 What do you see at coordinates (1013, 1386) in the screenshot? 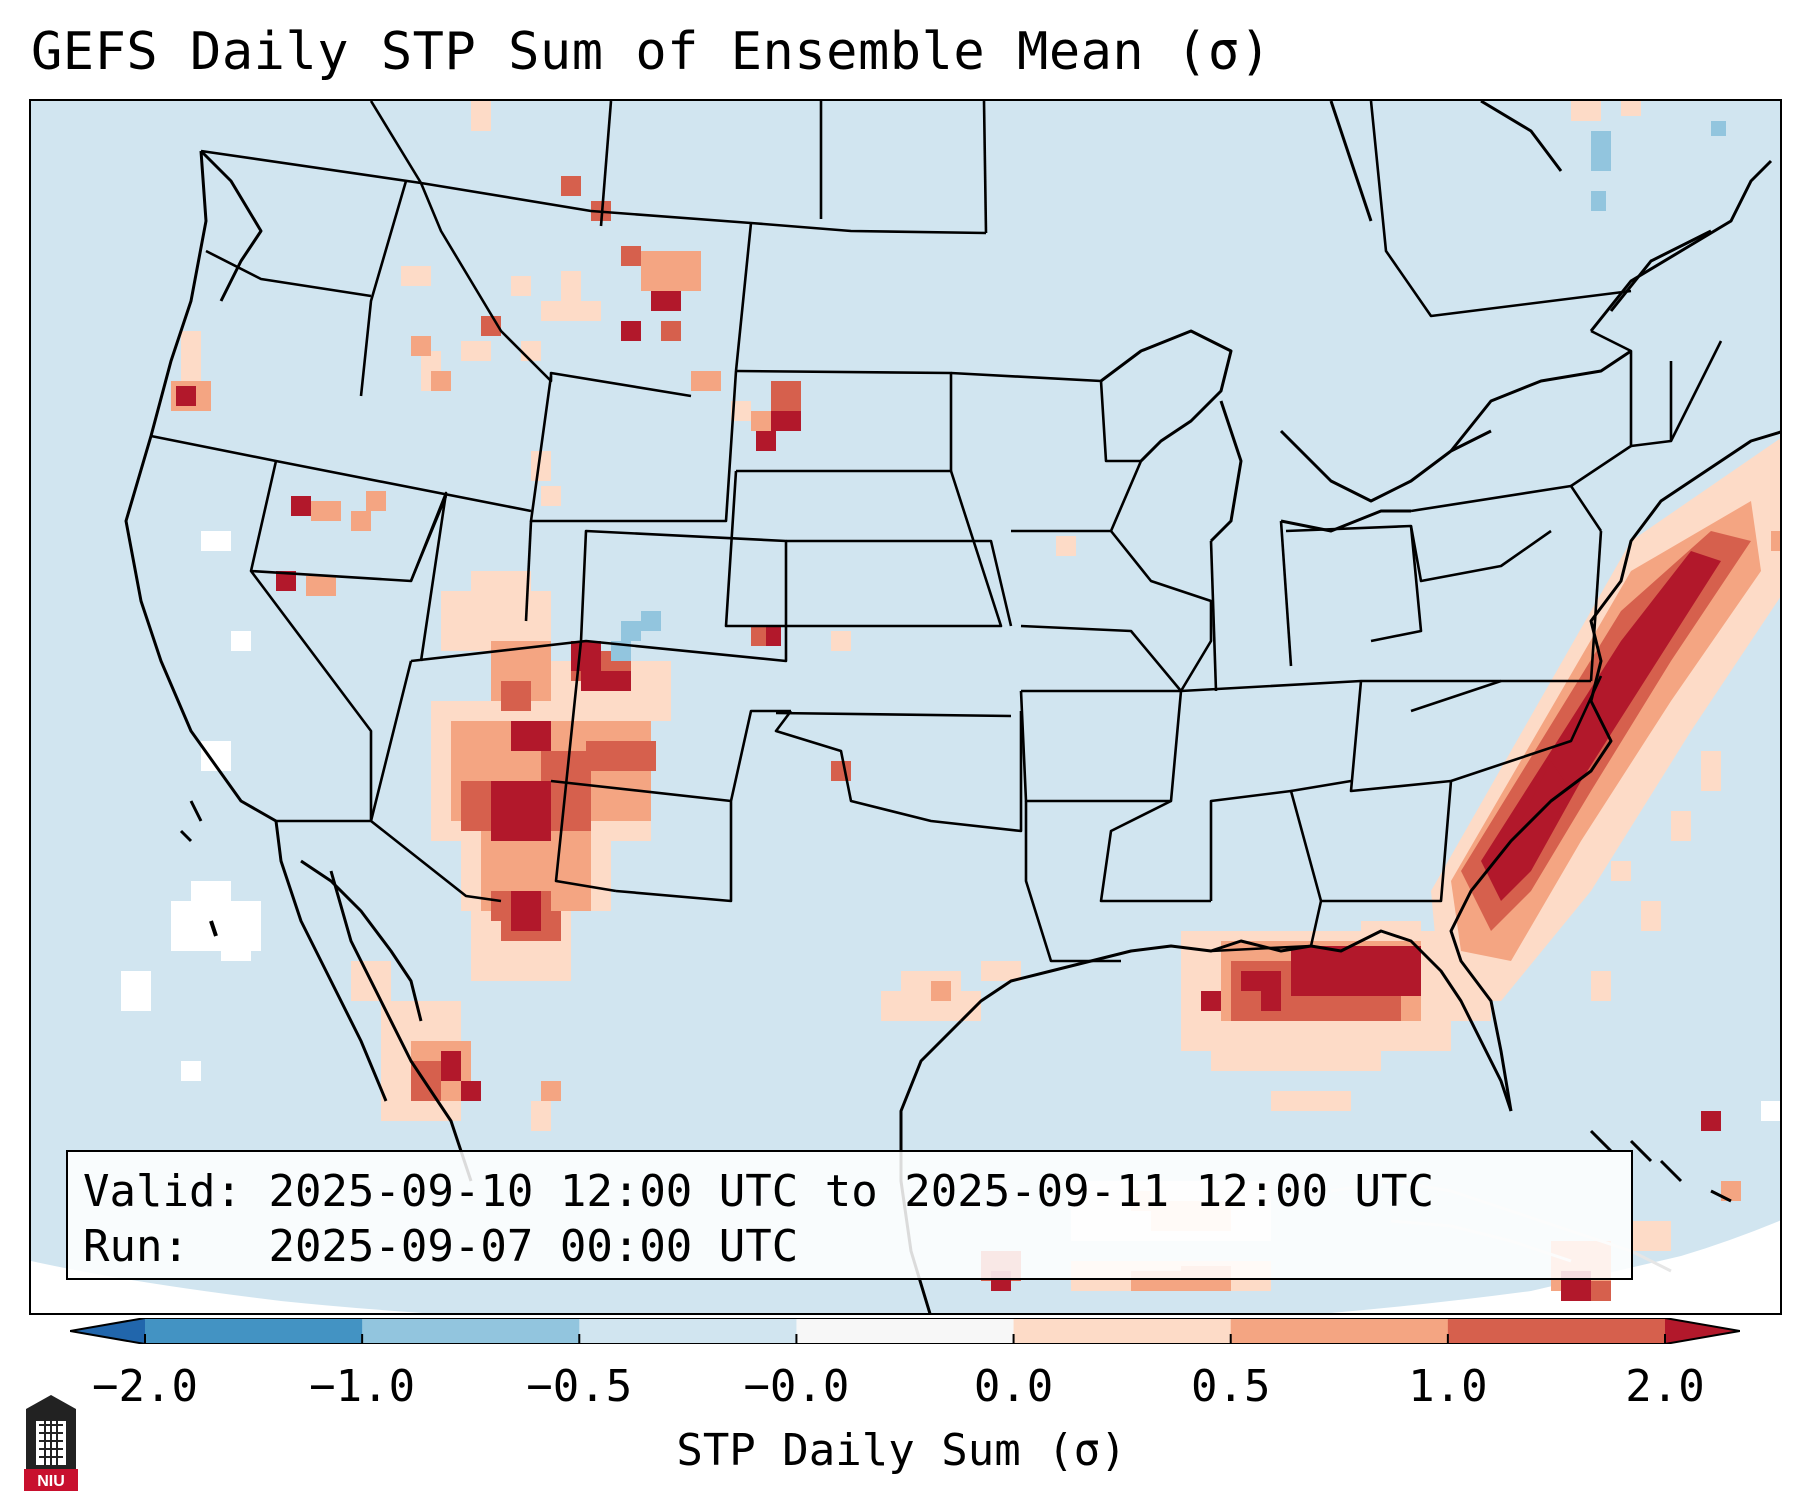
I see `colorbar-tick-label: 0.0` at bounding box center [1013, 1386].